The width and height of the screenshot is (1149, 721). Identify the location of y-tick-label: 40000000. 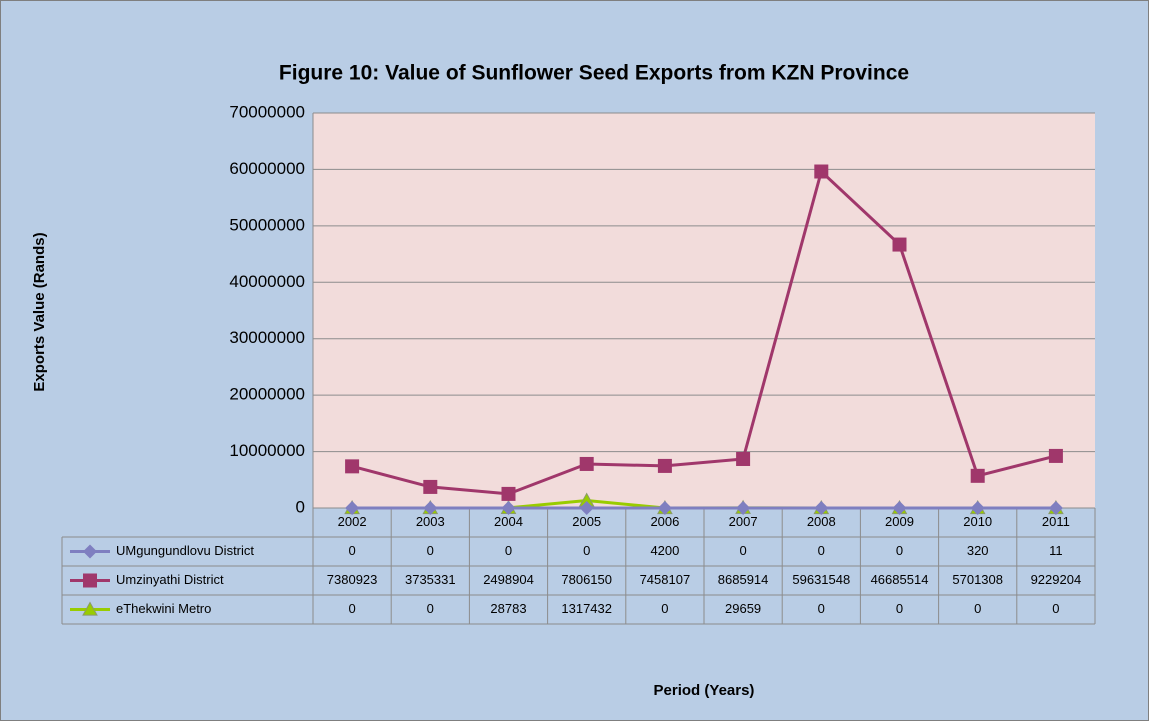
(267, 281).